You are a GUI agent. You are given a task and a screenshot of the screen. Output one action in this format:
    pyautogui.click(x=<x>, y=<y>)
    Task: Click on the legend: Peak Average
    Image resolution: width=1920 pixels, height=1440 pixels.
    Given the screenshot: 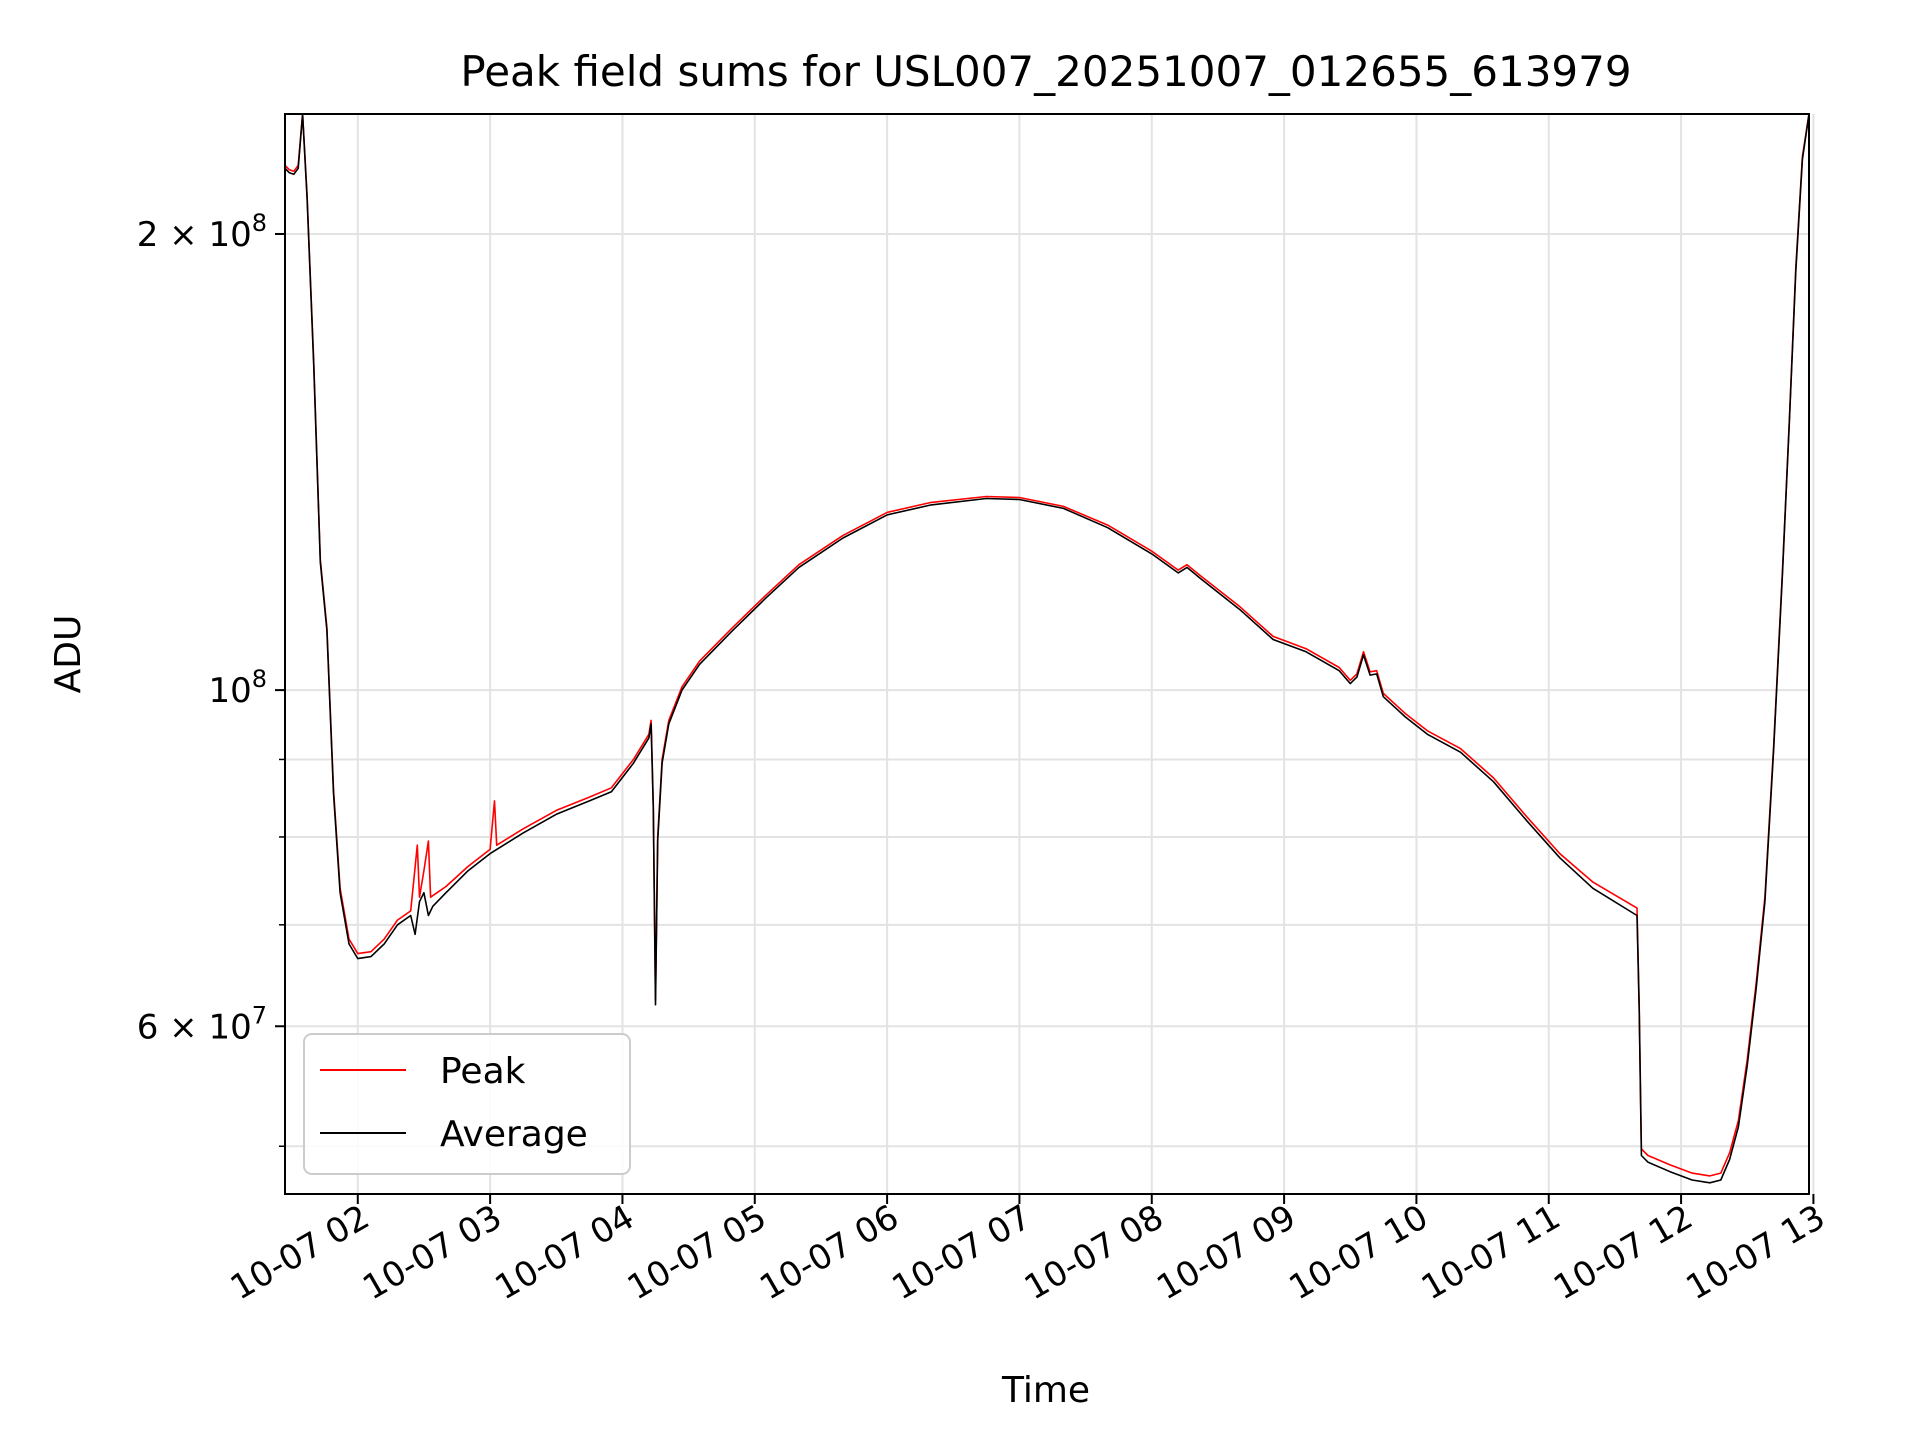 What is the action you would take?
    pyautogui.click(x=467, y=1104)
    